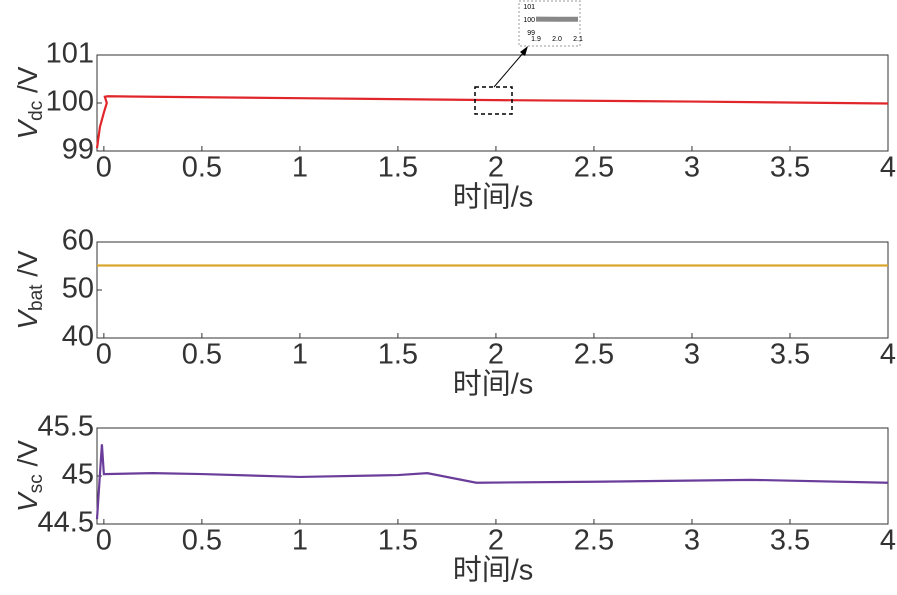  I want to click on inset-x-tick-label: 1.9, so click(536, 39).